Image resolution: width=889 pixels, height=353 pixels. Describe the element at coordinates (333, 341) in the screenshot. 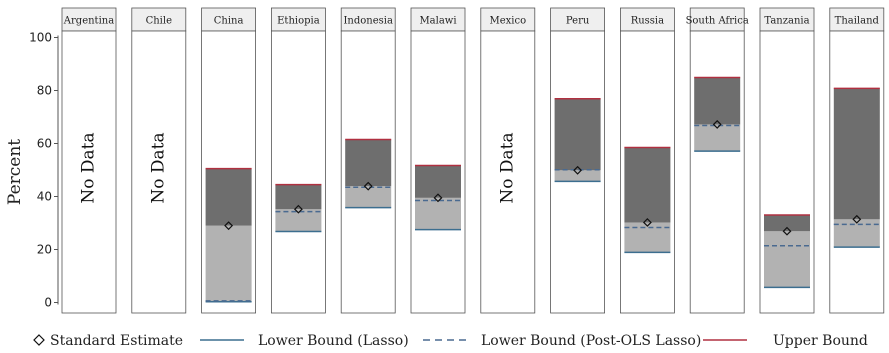

I see `legend-label: Lower Bound (Lasso)` at that location.